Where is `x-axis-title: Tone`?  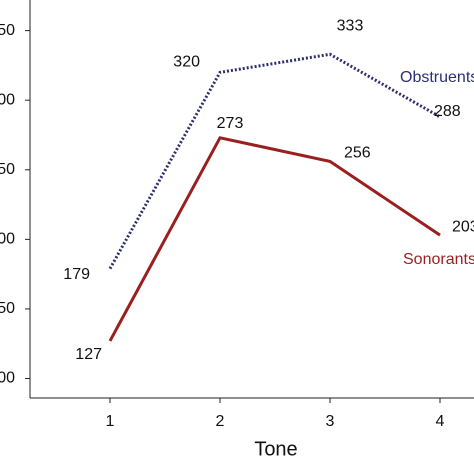 x-axis-title: Tone is located at coordinates (275, 449).